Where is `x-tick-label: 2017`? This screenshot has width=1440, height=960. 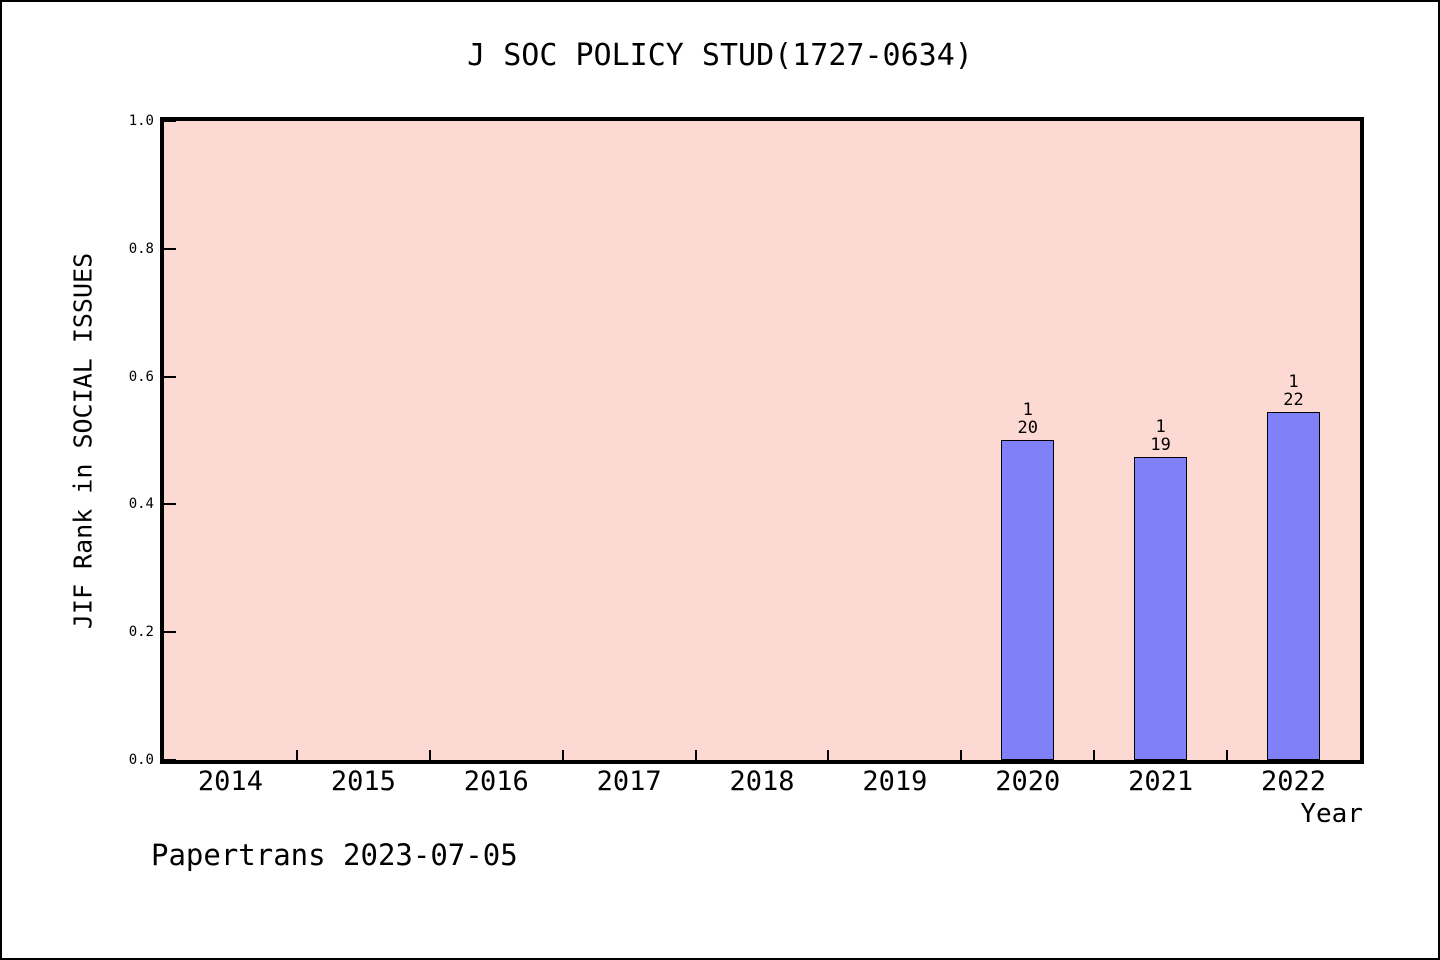
x-tick-label: 2017 is located at coordinates (629, 781).